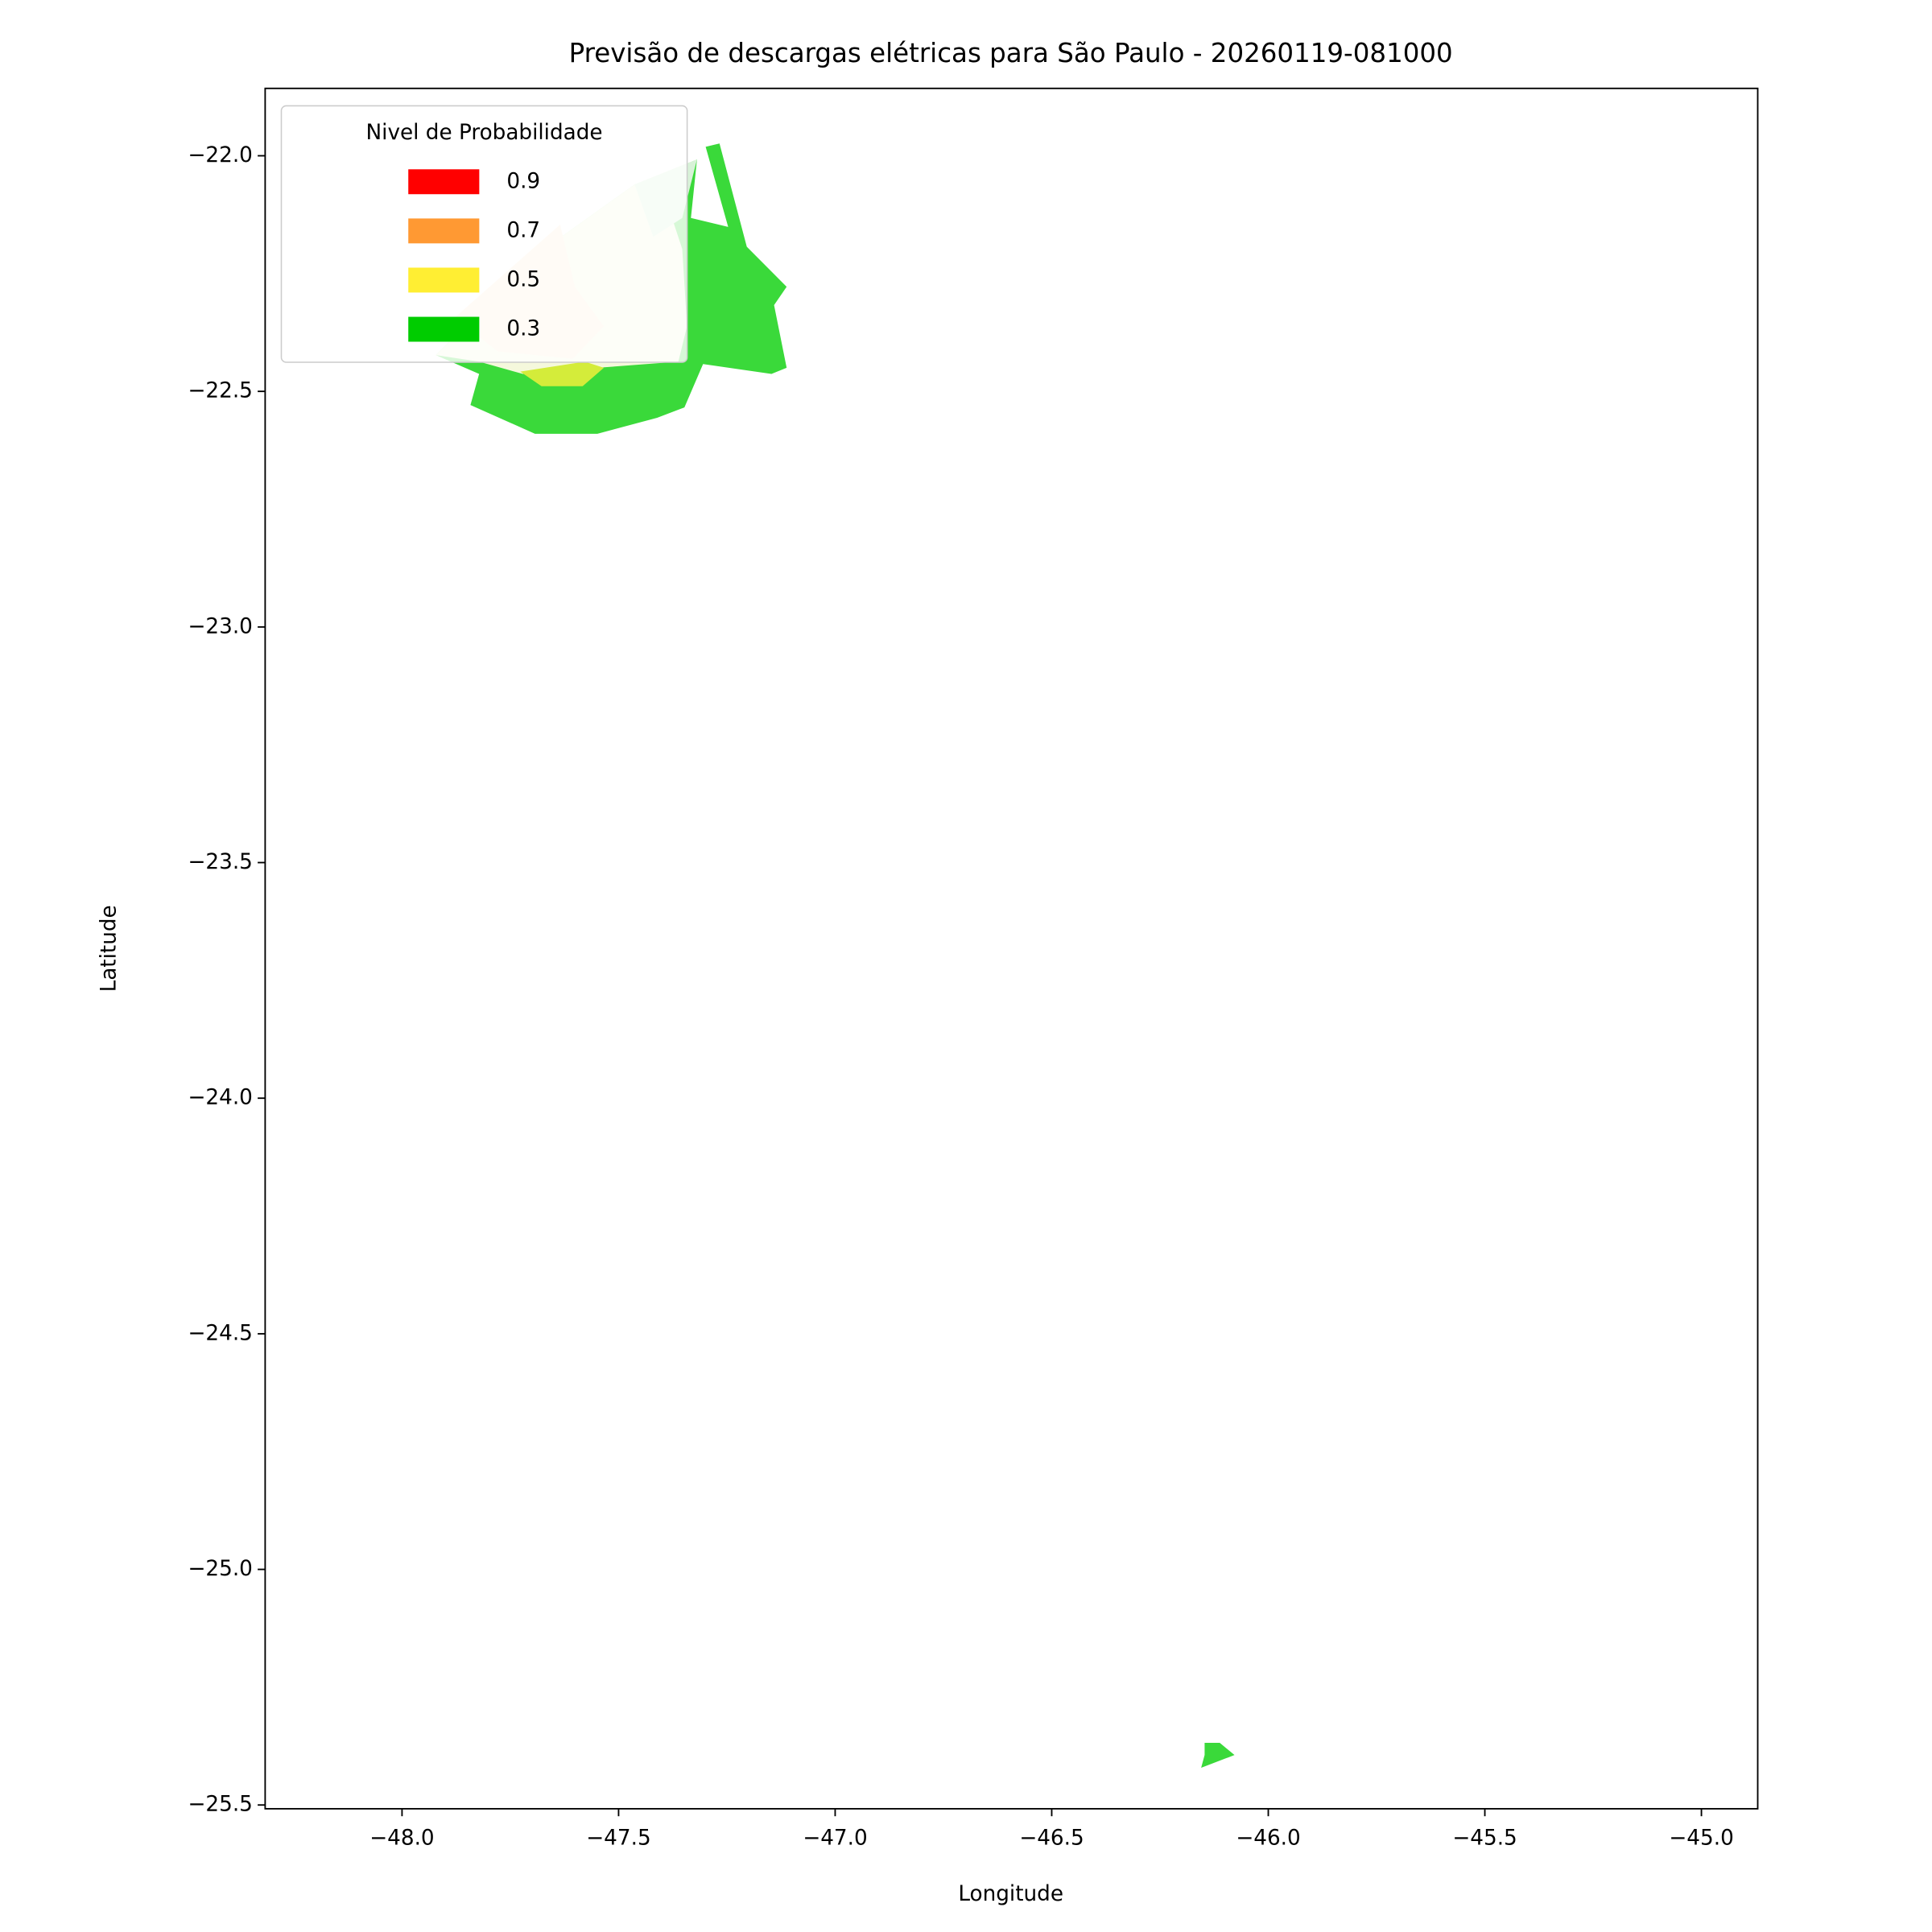 This screenshot has width=1932, height=1932. I want to click on legend-box, so click(484, 234).